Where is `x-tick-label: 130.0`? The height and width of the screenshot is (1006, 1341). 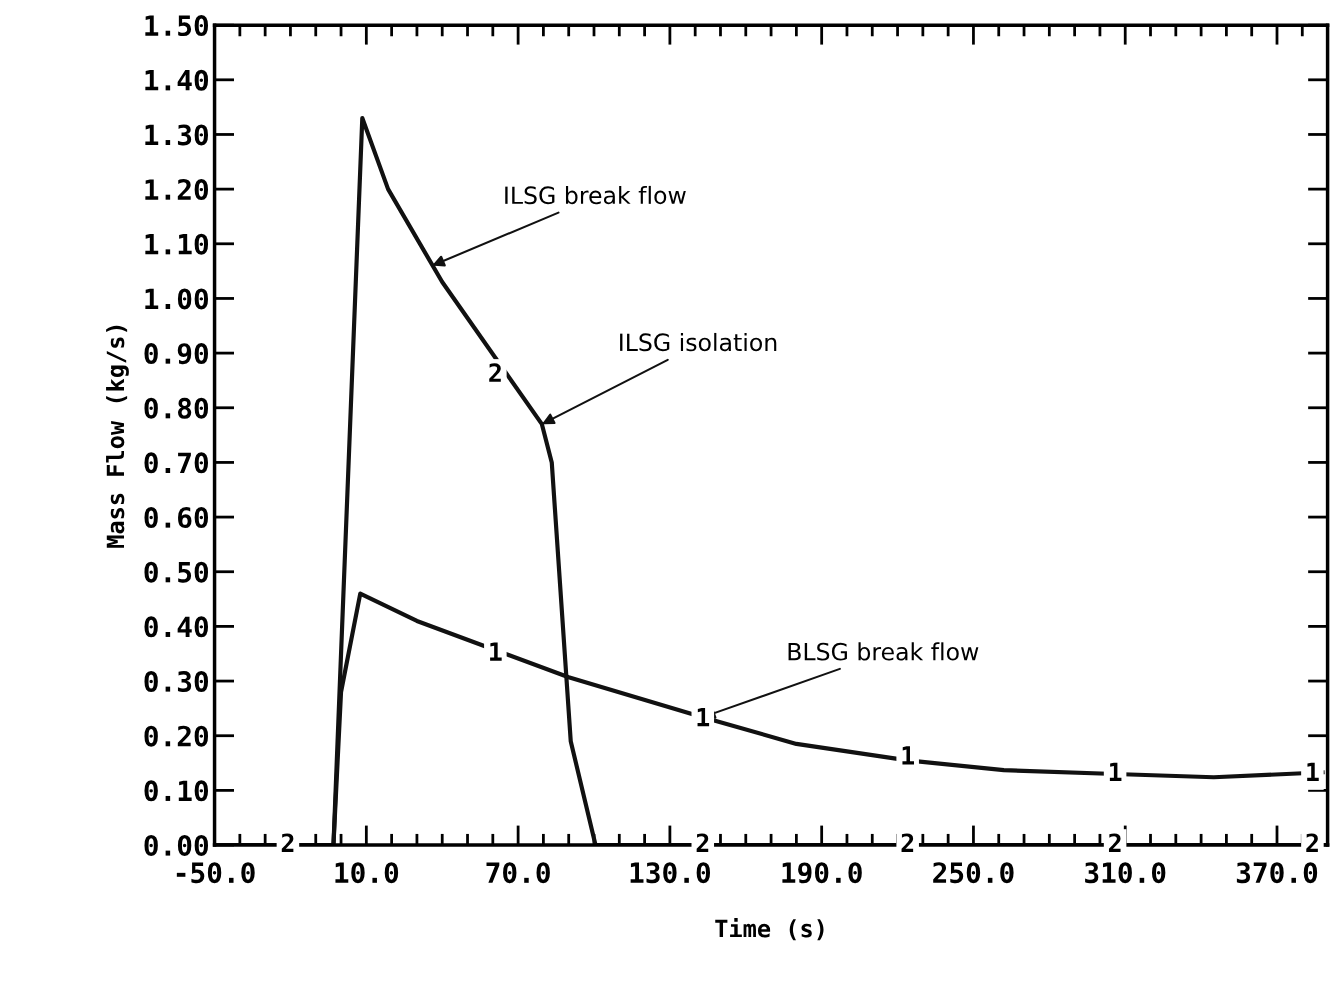 x-tick-label: 130.0 is located at coordinates (670, 873).